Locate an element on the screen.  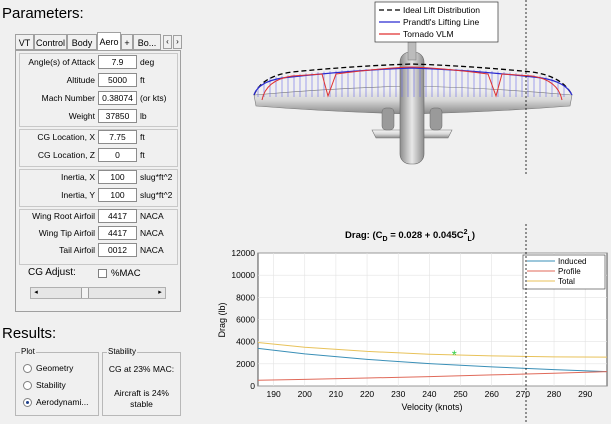
cg-adjust-label: CG Adjust: is located at coordinates (52, 272).